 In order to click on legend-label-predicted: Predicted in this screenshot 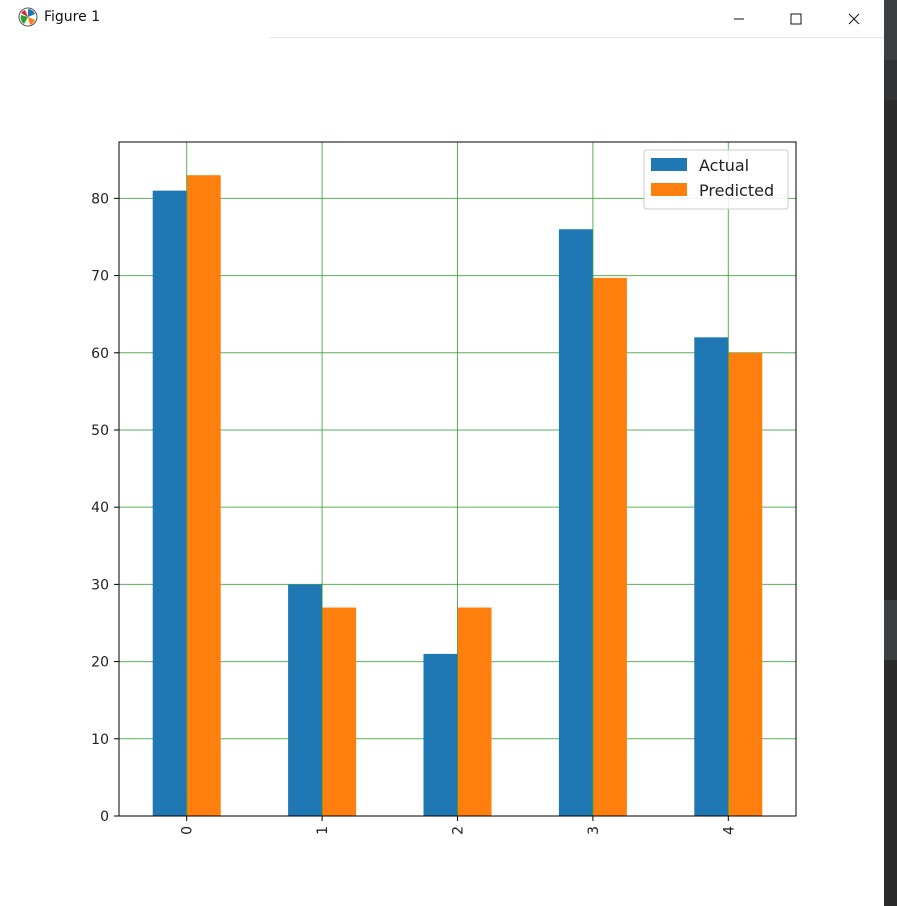, I will do `click(736, 190)`.